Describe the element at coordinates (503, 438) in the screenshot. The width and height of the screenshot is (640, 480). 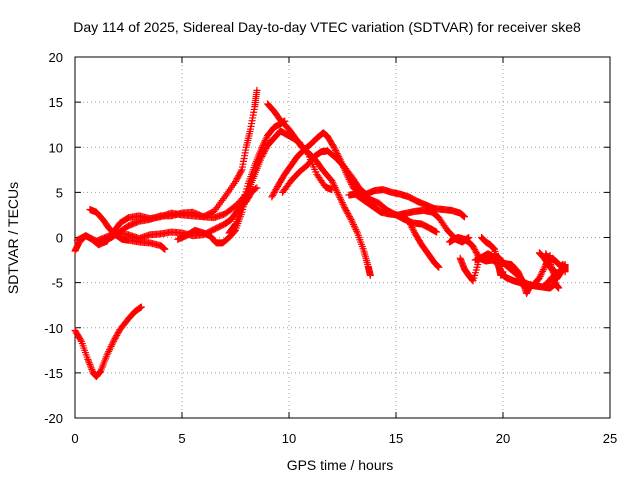
I see `x-tick-label: 20` at that location.